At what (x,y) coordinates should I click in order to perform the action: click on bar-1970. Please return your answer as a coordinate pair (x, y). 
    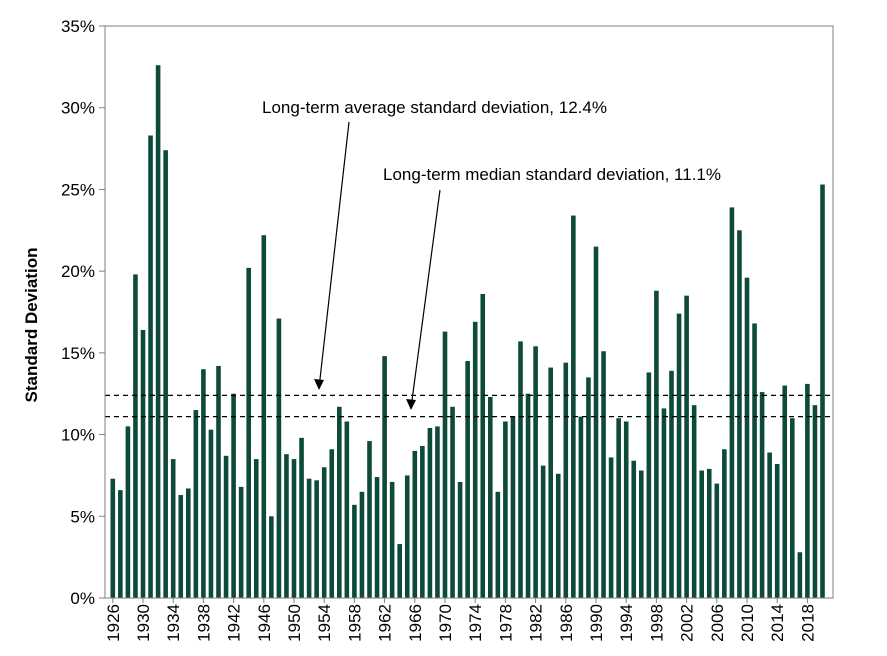
    Looking at the image, I should click on (445, 464).